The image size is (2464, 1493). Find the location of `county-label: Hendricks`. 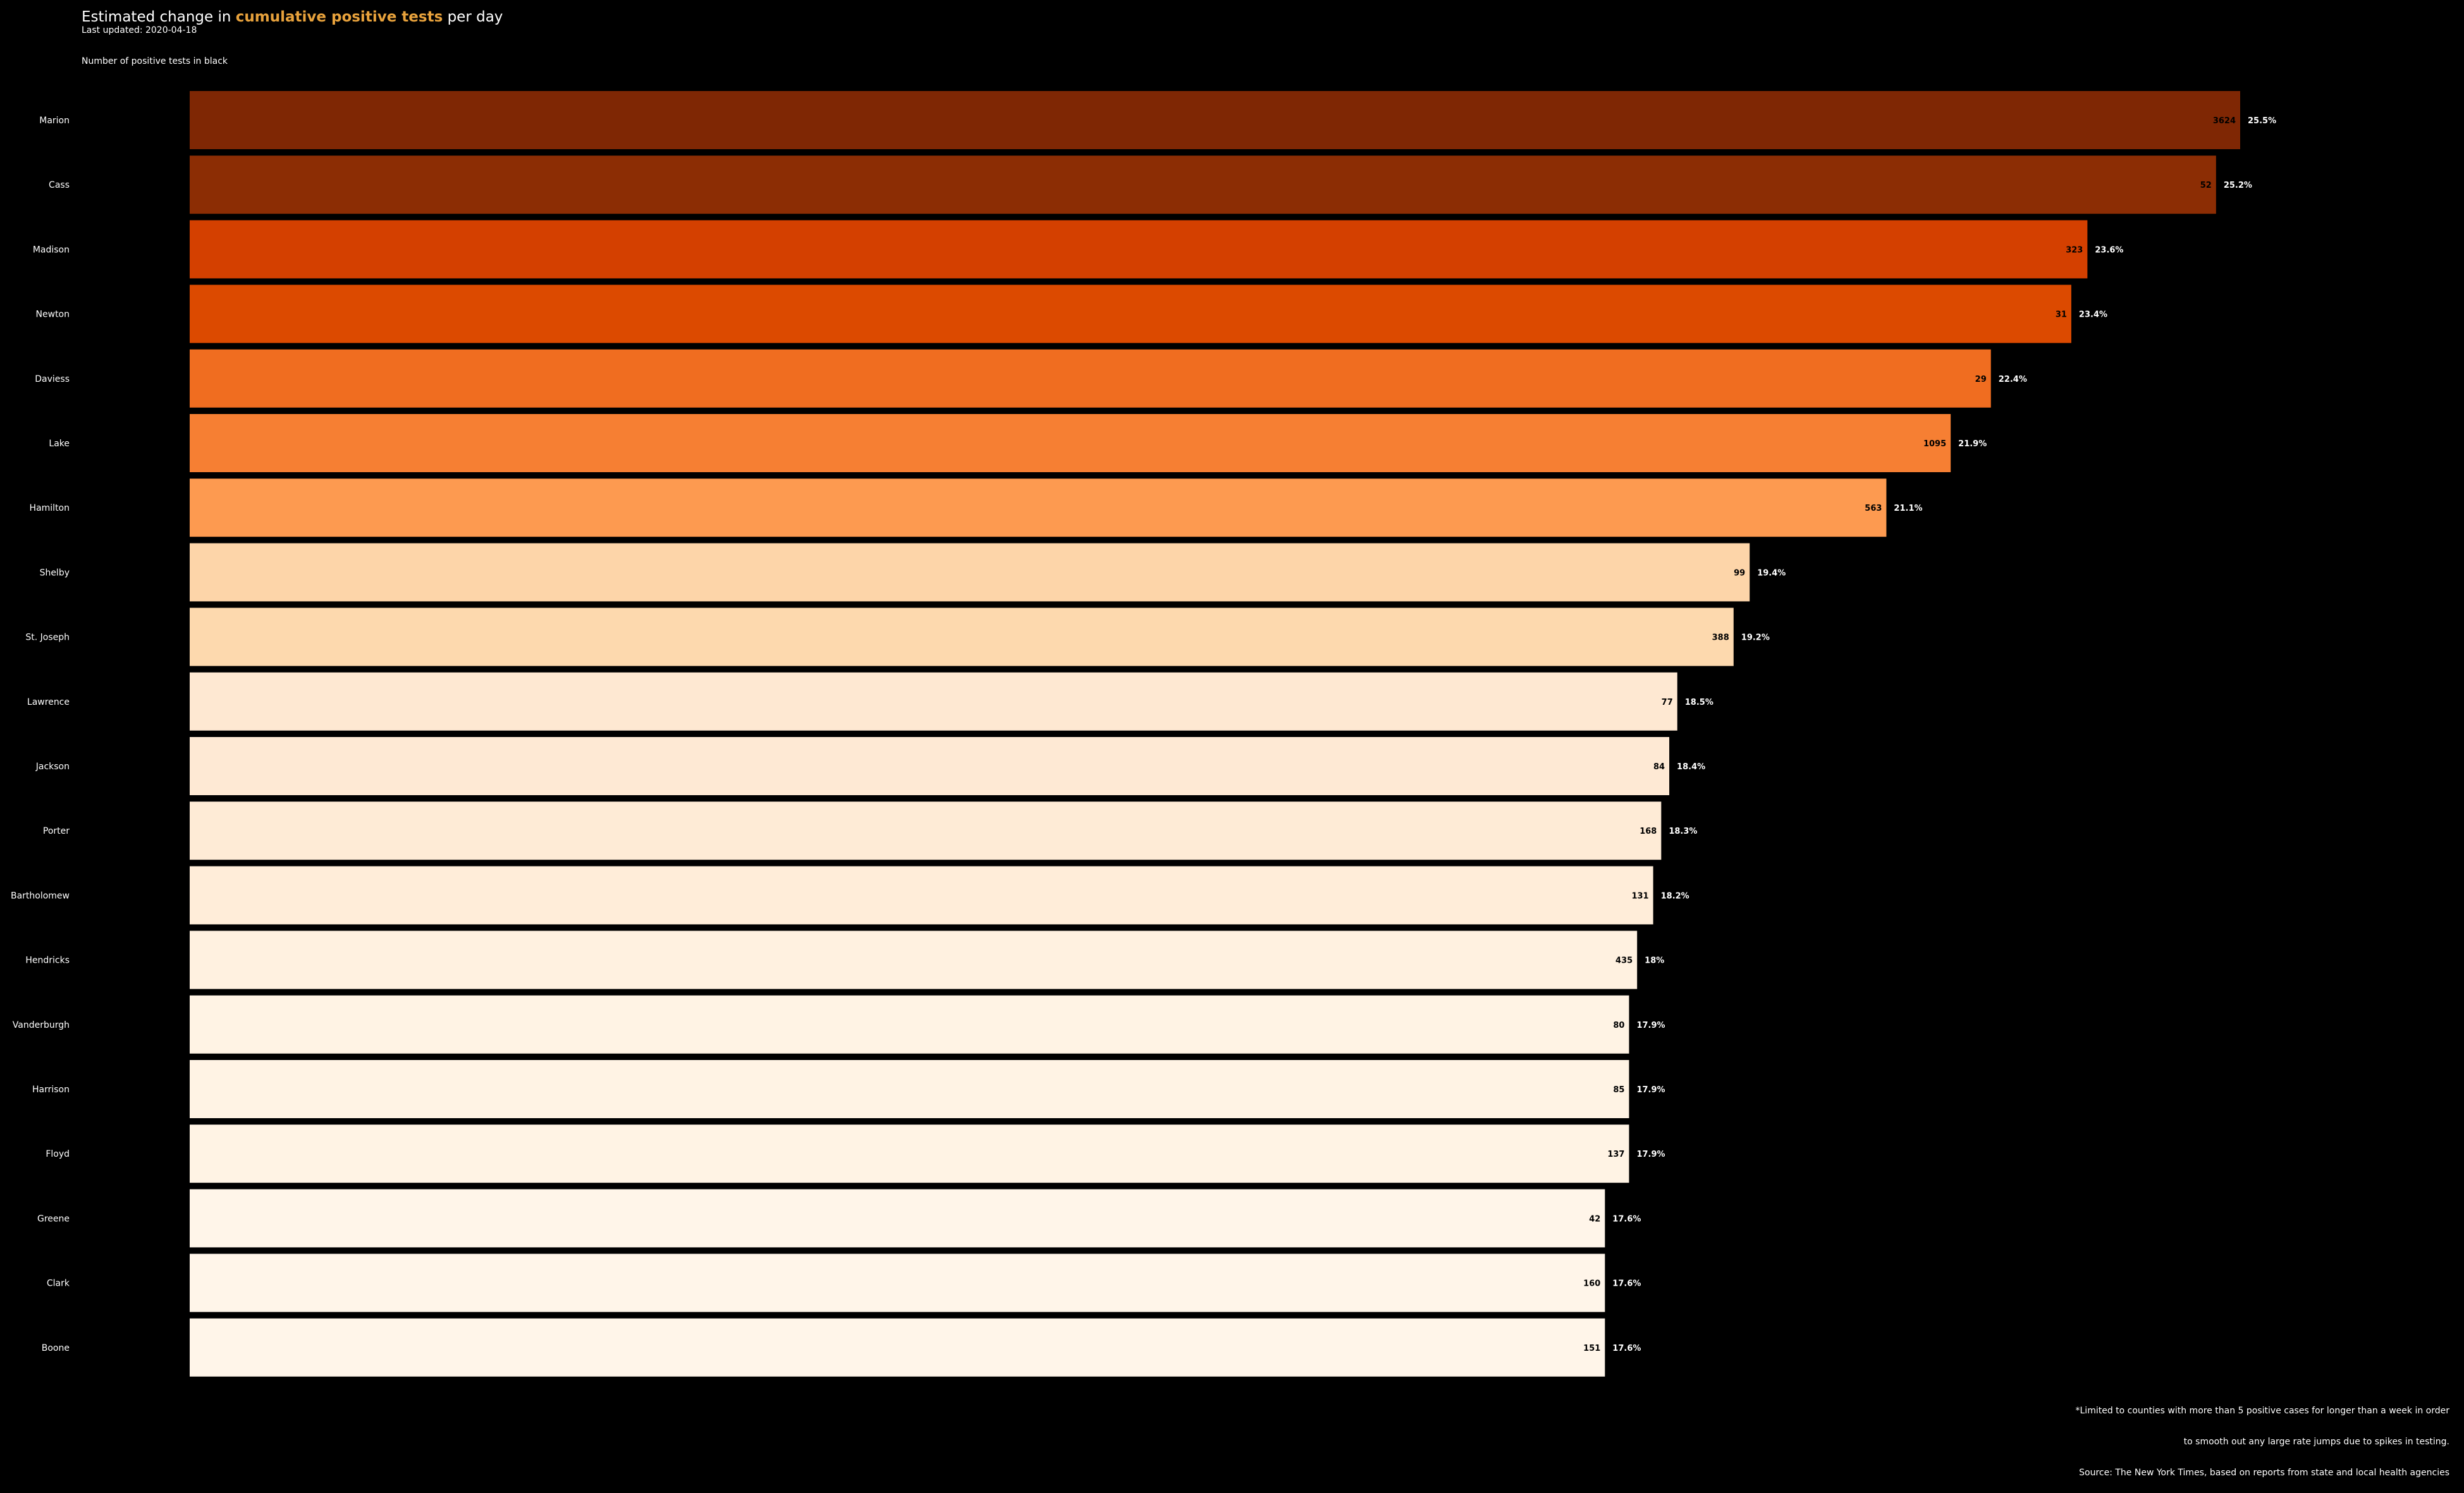

county-label: Hendricks is located at coordinates (47, 961).